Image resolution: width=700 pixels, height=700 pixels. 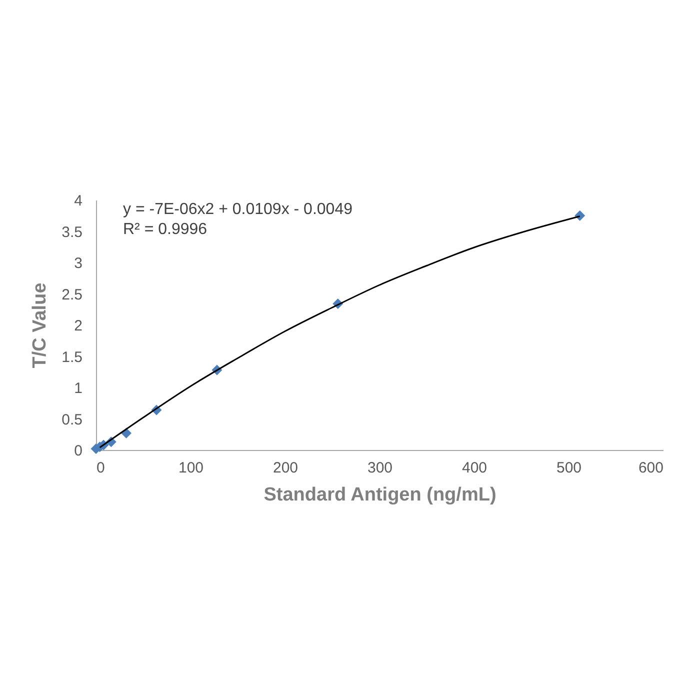 What do you see at coordinates (238, 209) in the screenshot?
I see `annotation: y = -7E-06x2 + 0.0109x - 0.0049` at bounding box center [238, 209].